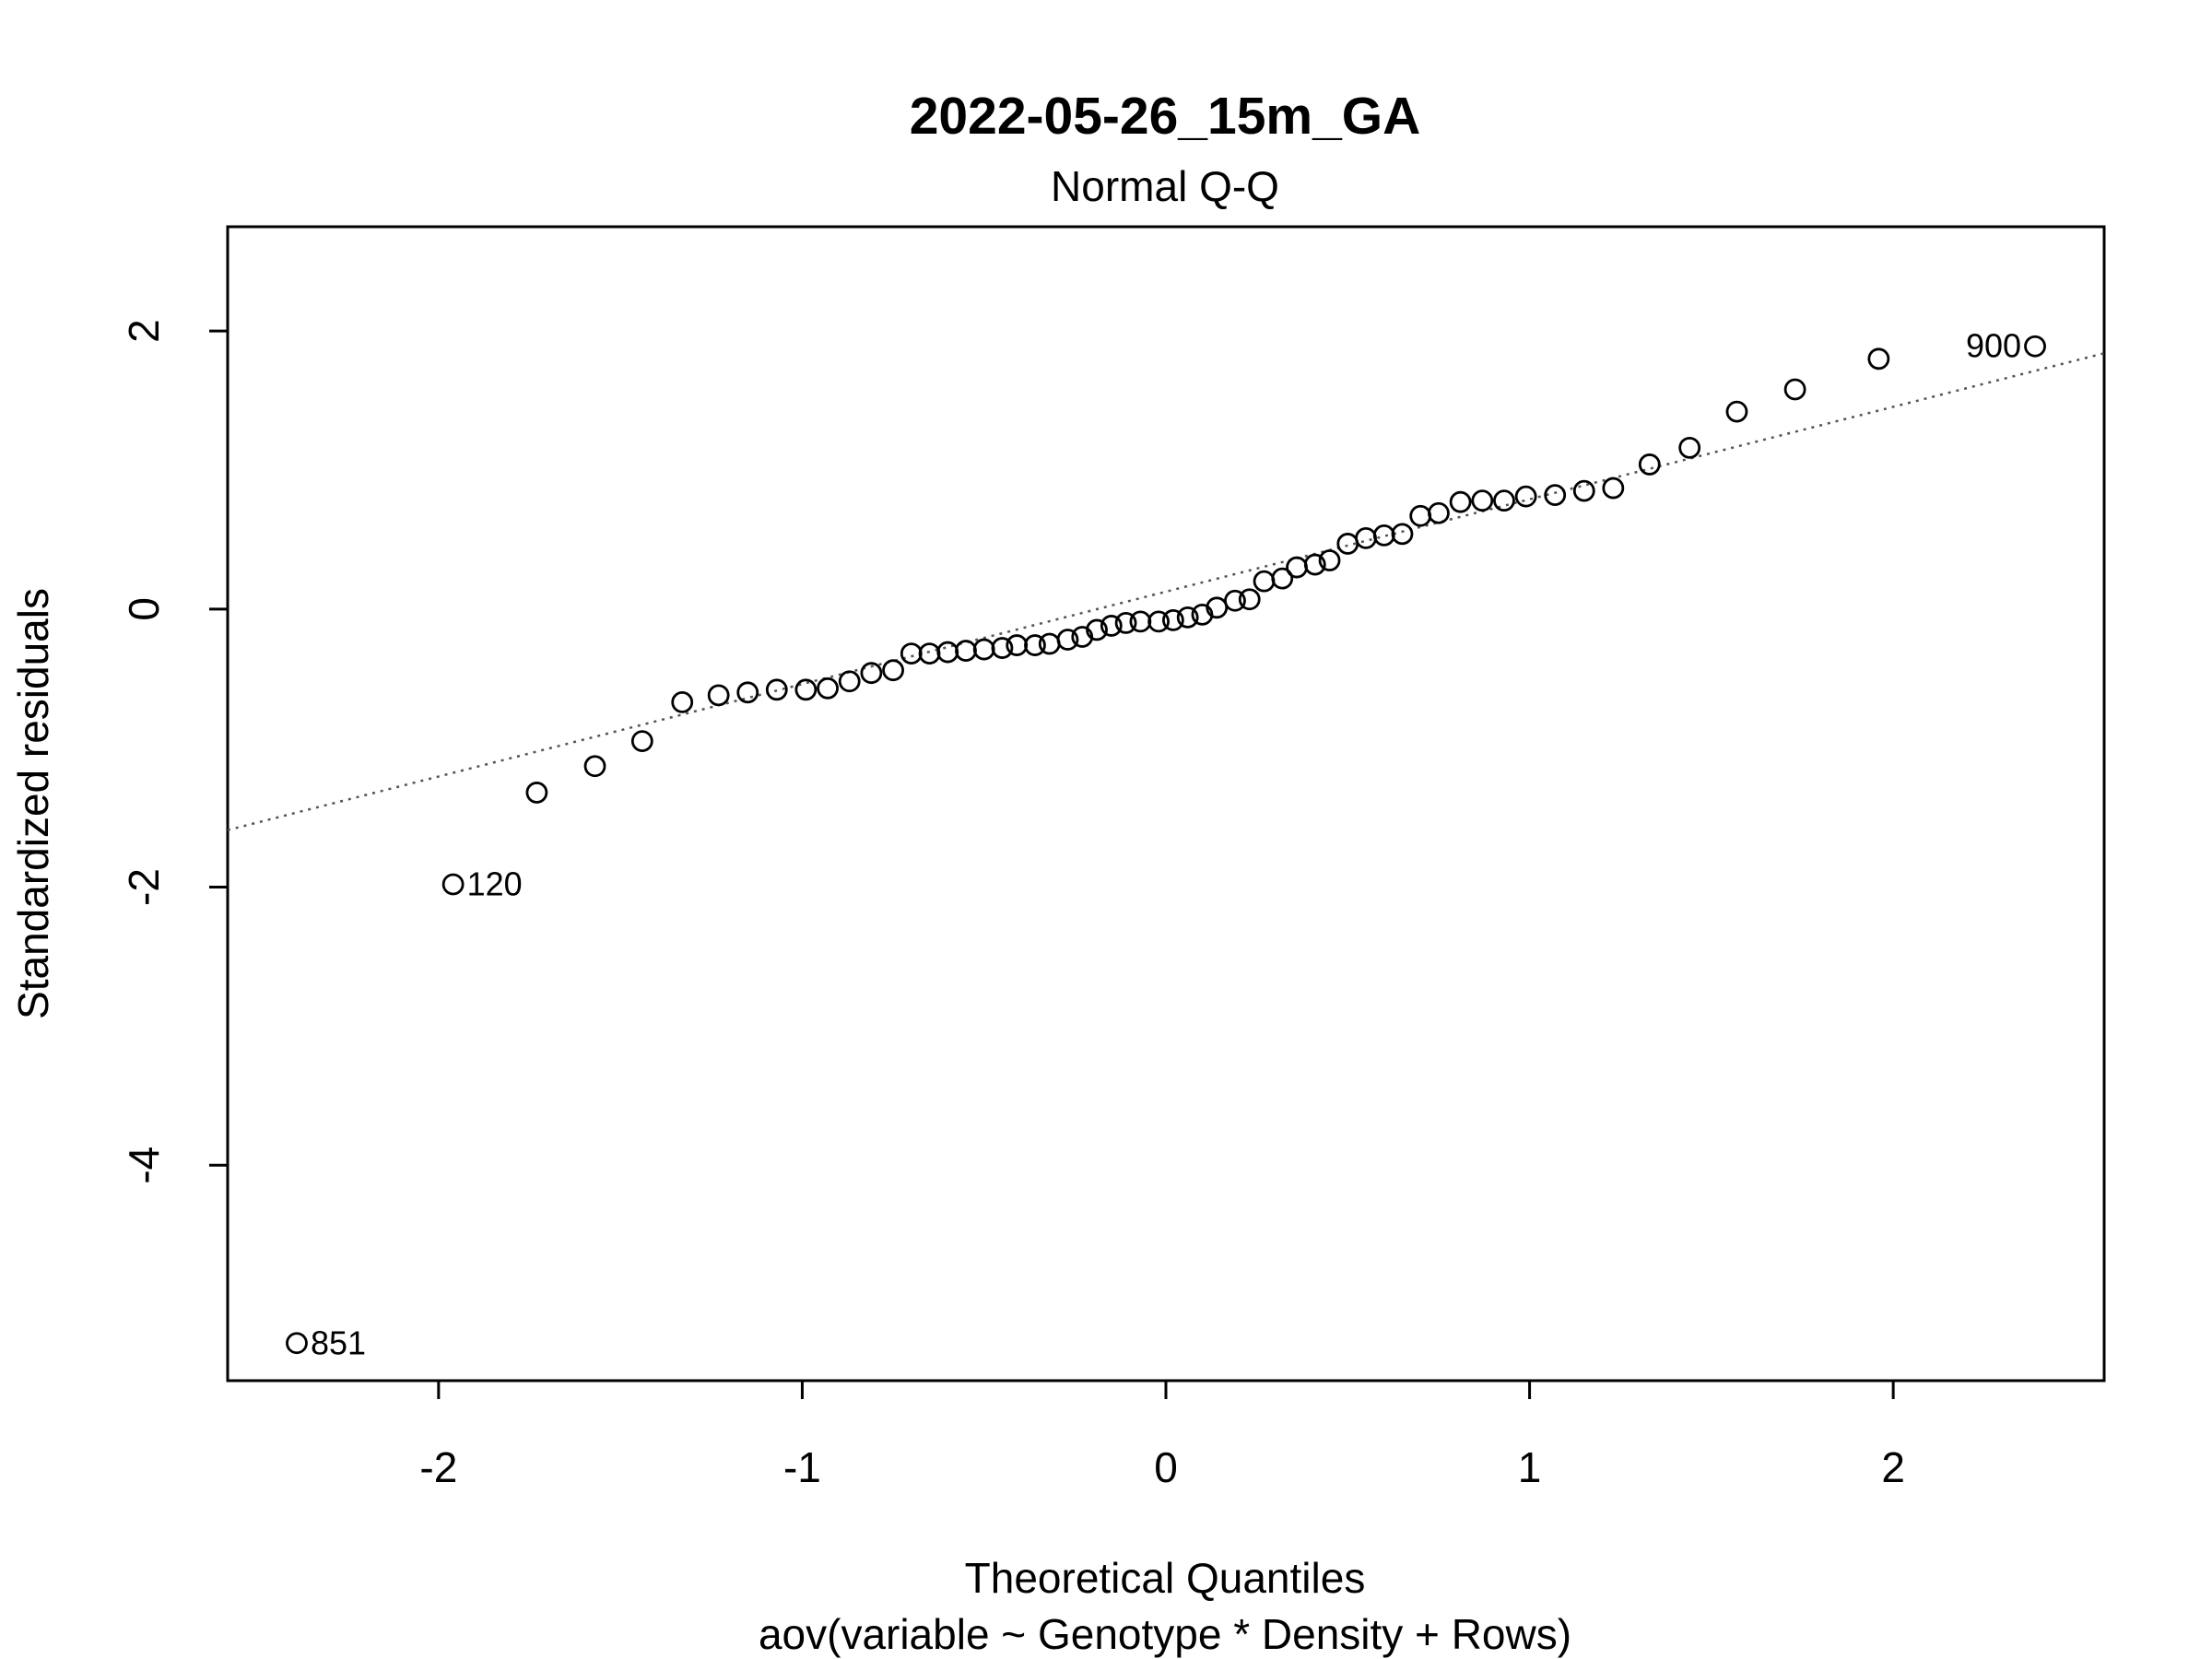  Describe the element at coordinates (144, 331) in the screenshot. I see `y-tick-label: 2` at that location.